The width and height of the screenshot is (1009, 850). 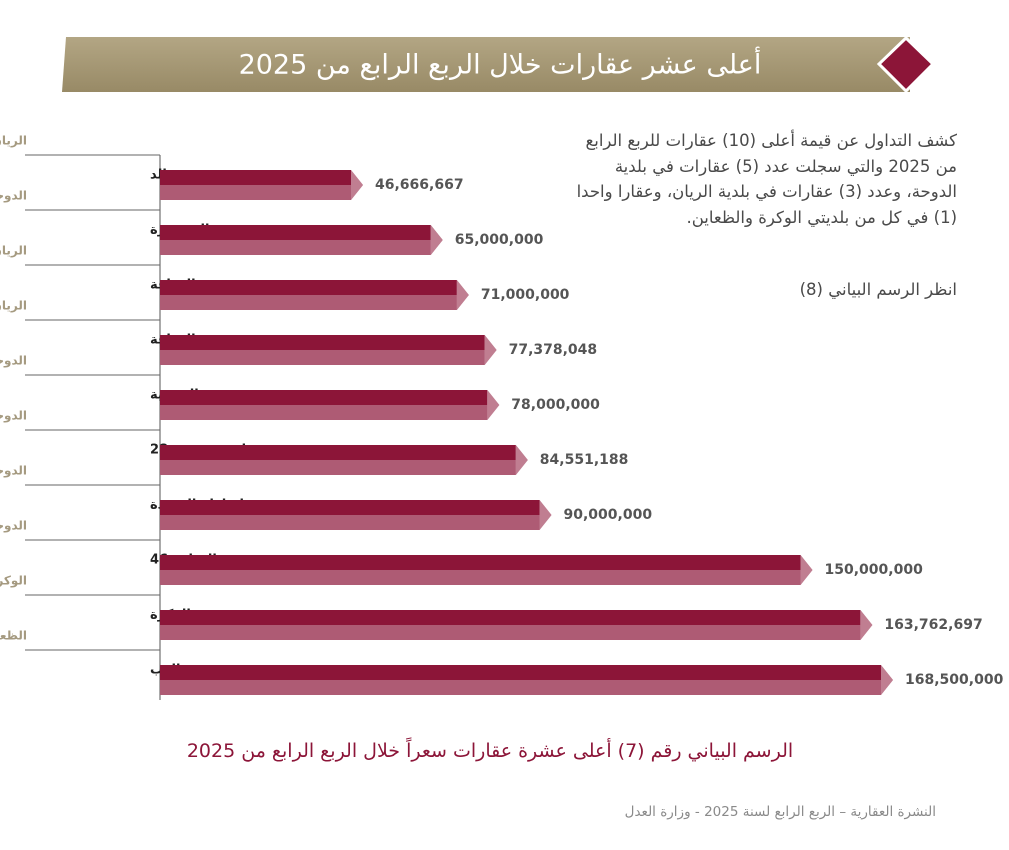 What do you see at coordinates (608, 515) in the screenshot?
I see `value-label: 90,000,000` at bounding box center [608, 515].